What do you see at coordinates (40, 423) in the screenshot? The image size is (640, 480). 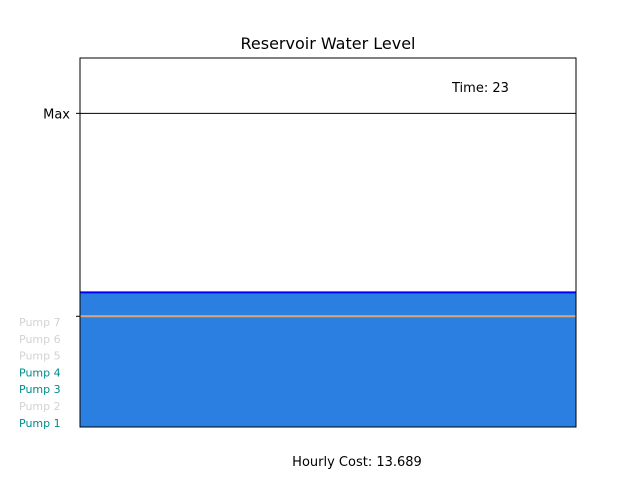 I see `pump-label: Pump 1` at bounding box center [40, 423].